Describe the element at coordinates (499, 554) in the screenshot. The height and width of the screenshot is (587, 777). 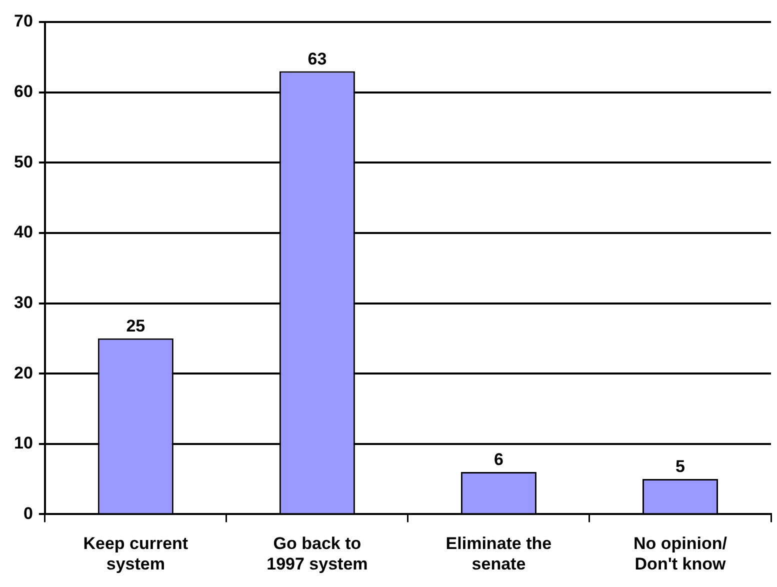
I see `x-tick-label: Eliminate the senate` at that location.